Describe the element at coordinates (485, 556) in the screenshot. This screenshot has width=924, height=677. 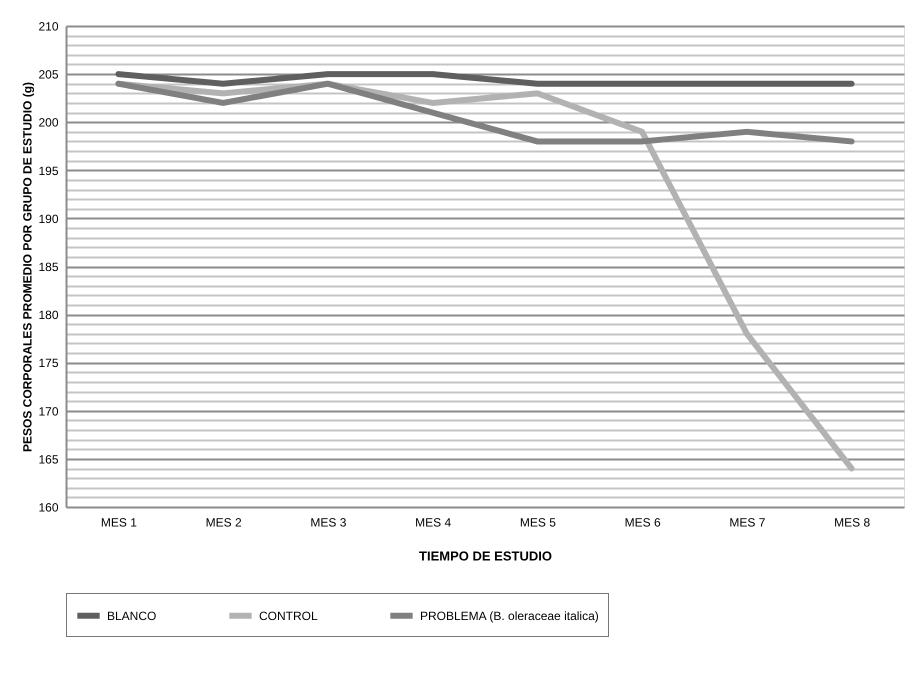
I see `x-axis-title: TIEMPO DE ESTUDIO` at that location.